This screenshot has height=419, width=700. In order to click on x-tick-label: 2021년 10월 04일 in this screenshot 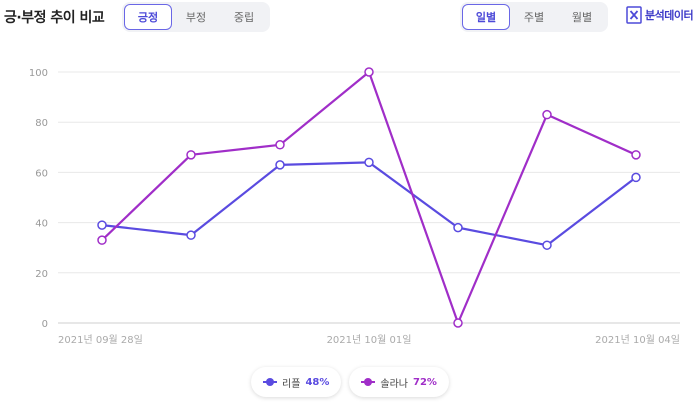, I will do `click(637, 340)`.